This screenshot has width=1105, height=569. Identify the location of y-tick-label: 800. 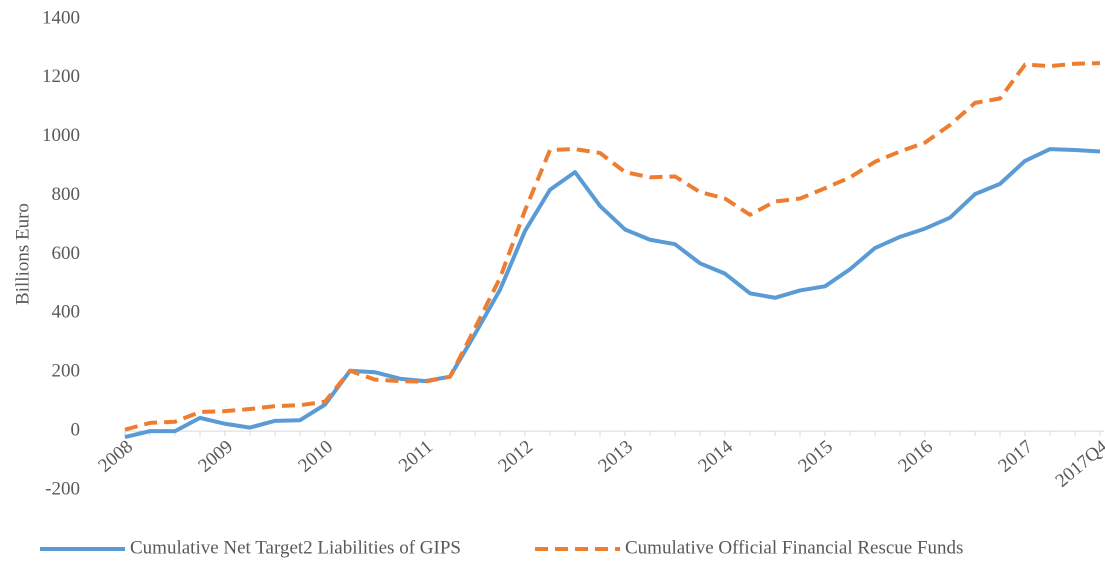
(66, 194).